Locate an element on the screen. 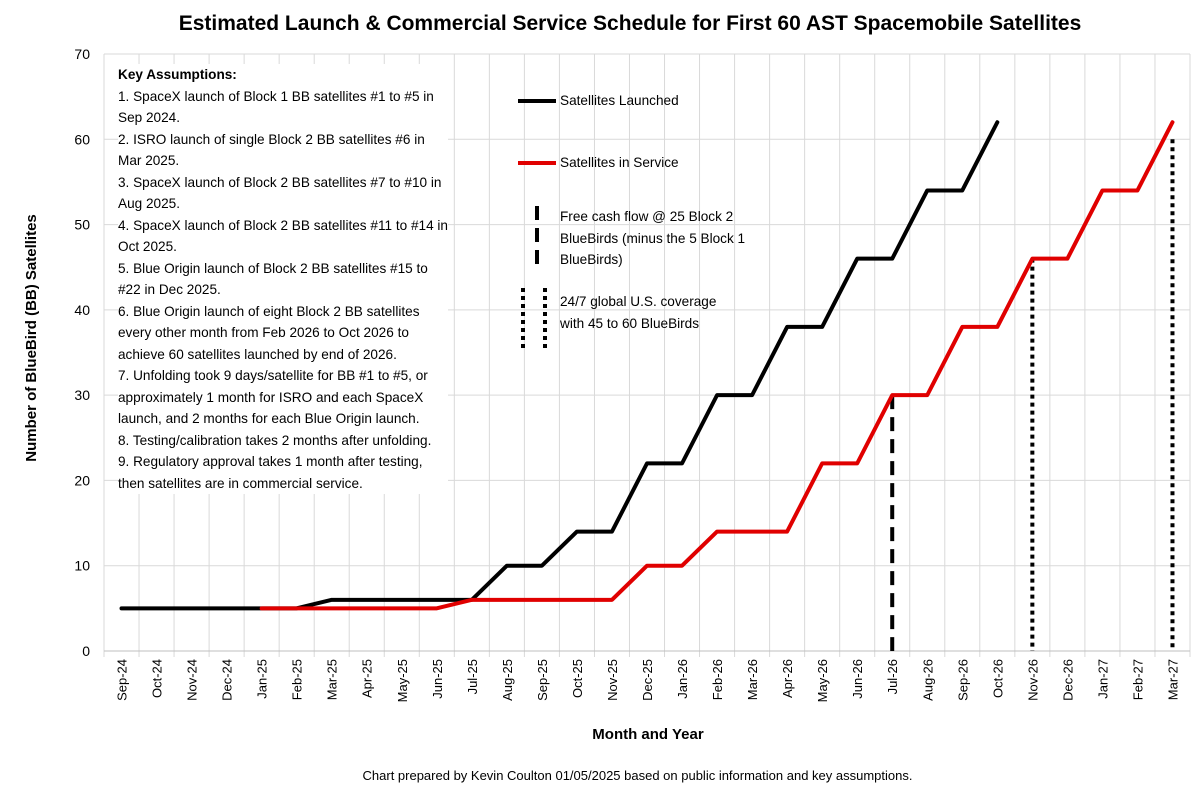 Image resolution: width=1200 pixels, height=803 pixels. legend-label-in-service: Satellites in Service is located at coordinates (619, 162).